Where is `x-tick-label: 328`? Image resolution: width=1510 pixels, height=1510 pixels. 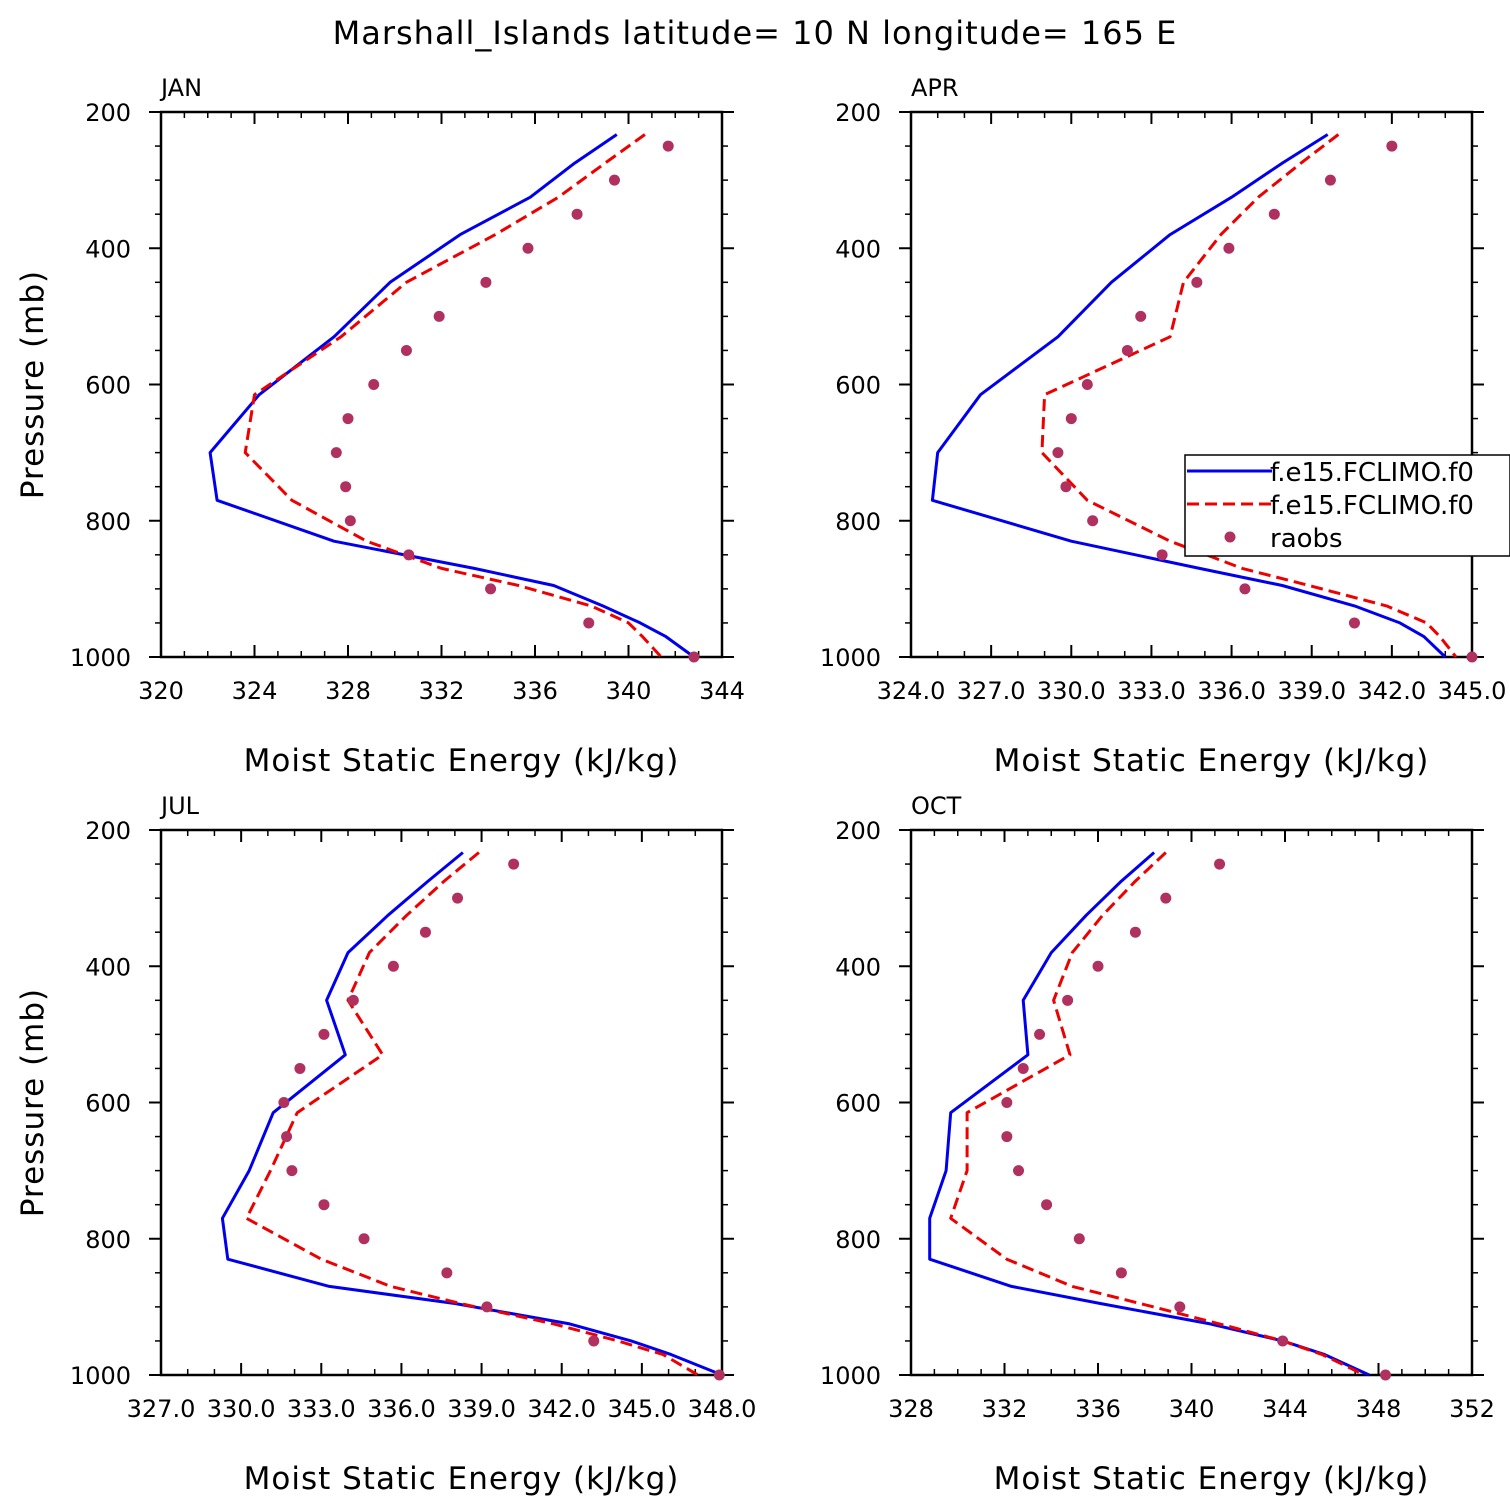 x-tick-label: 328 is located at coordinates (911, 1409).